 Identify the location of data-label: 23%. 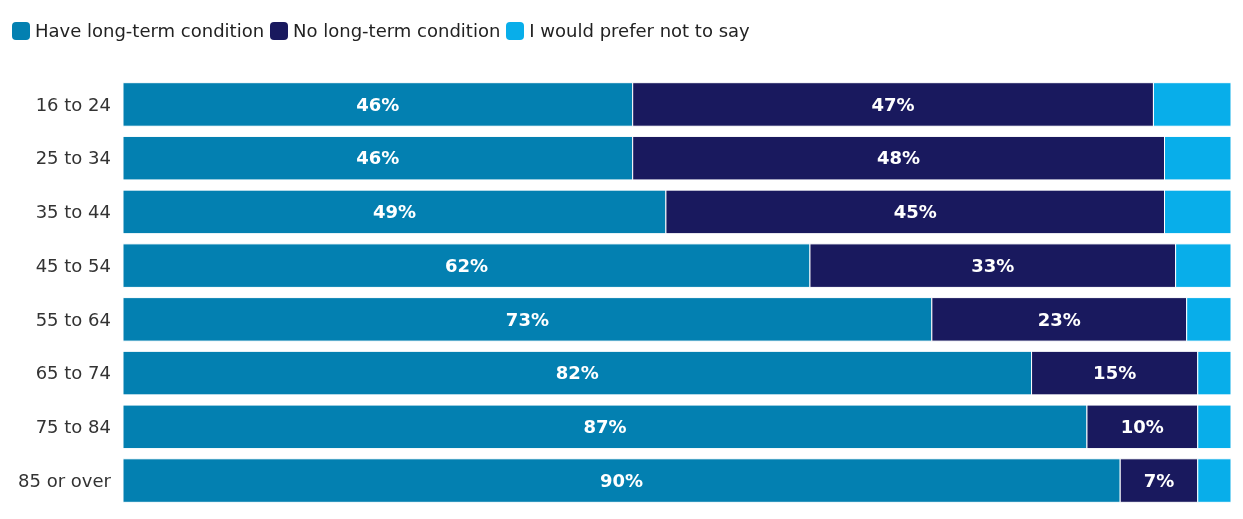
(1059, 319).